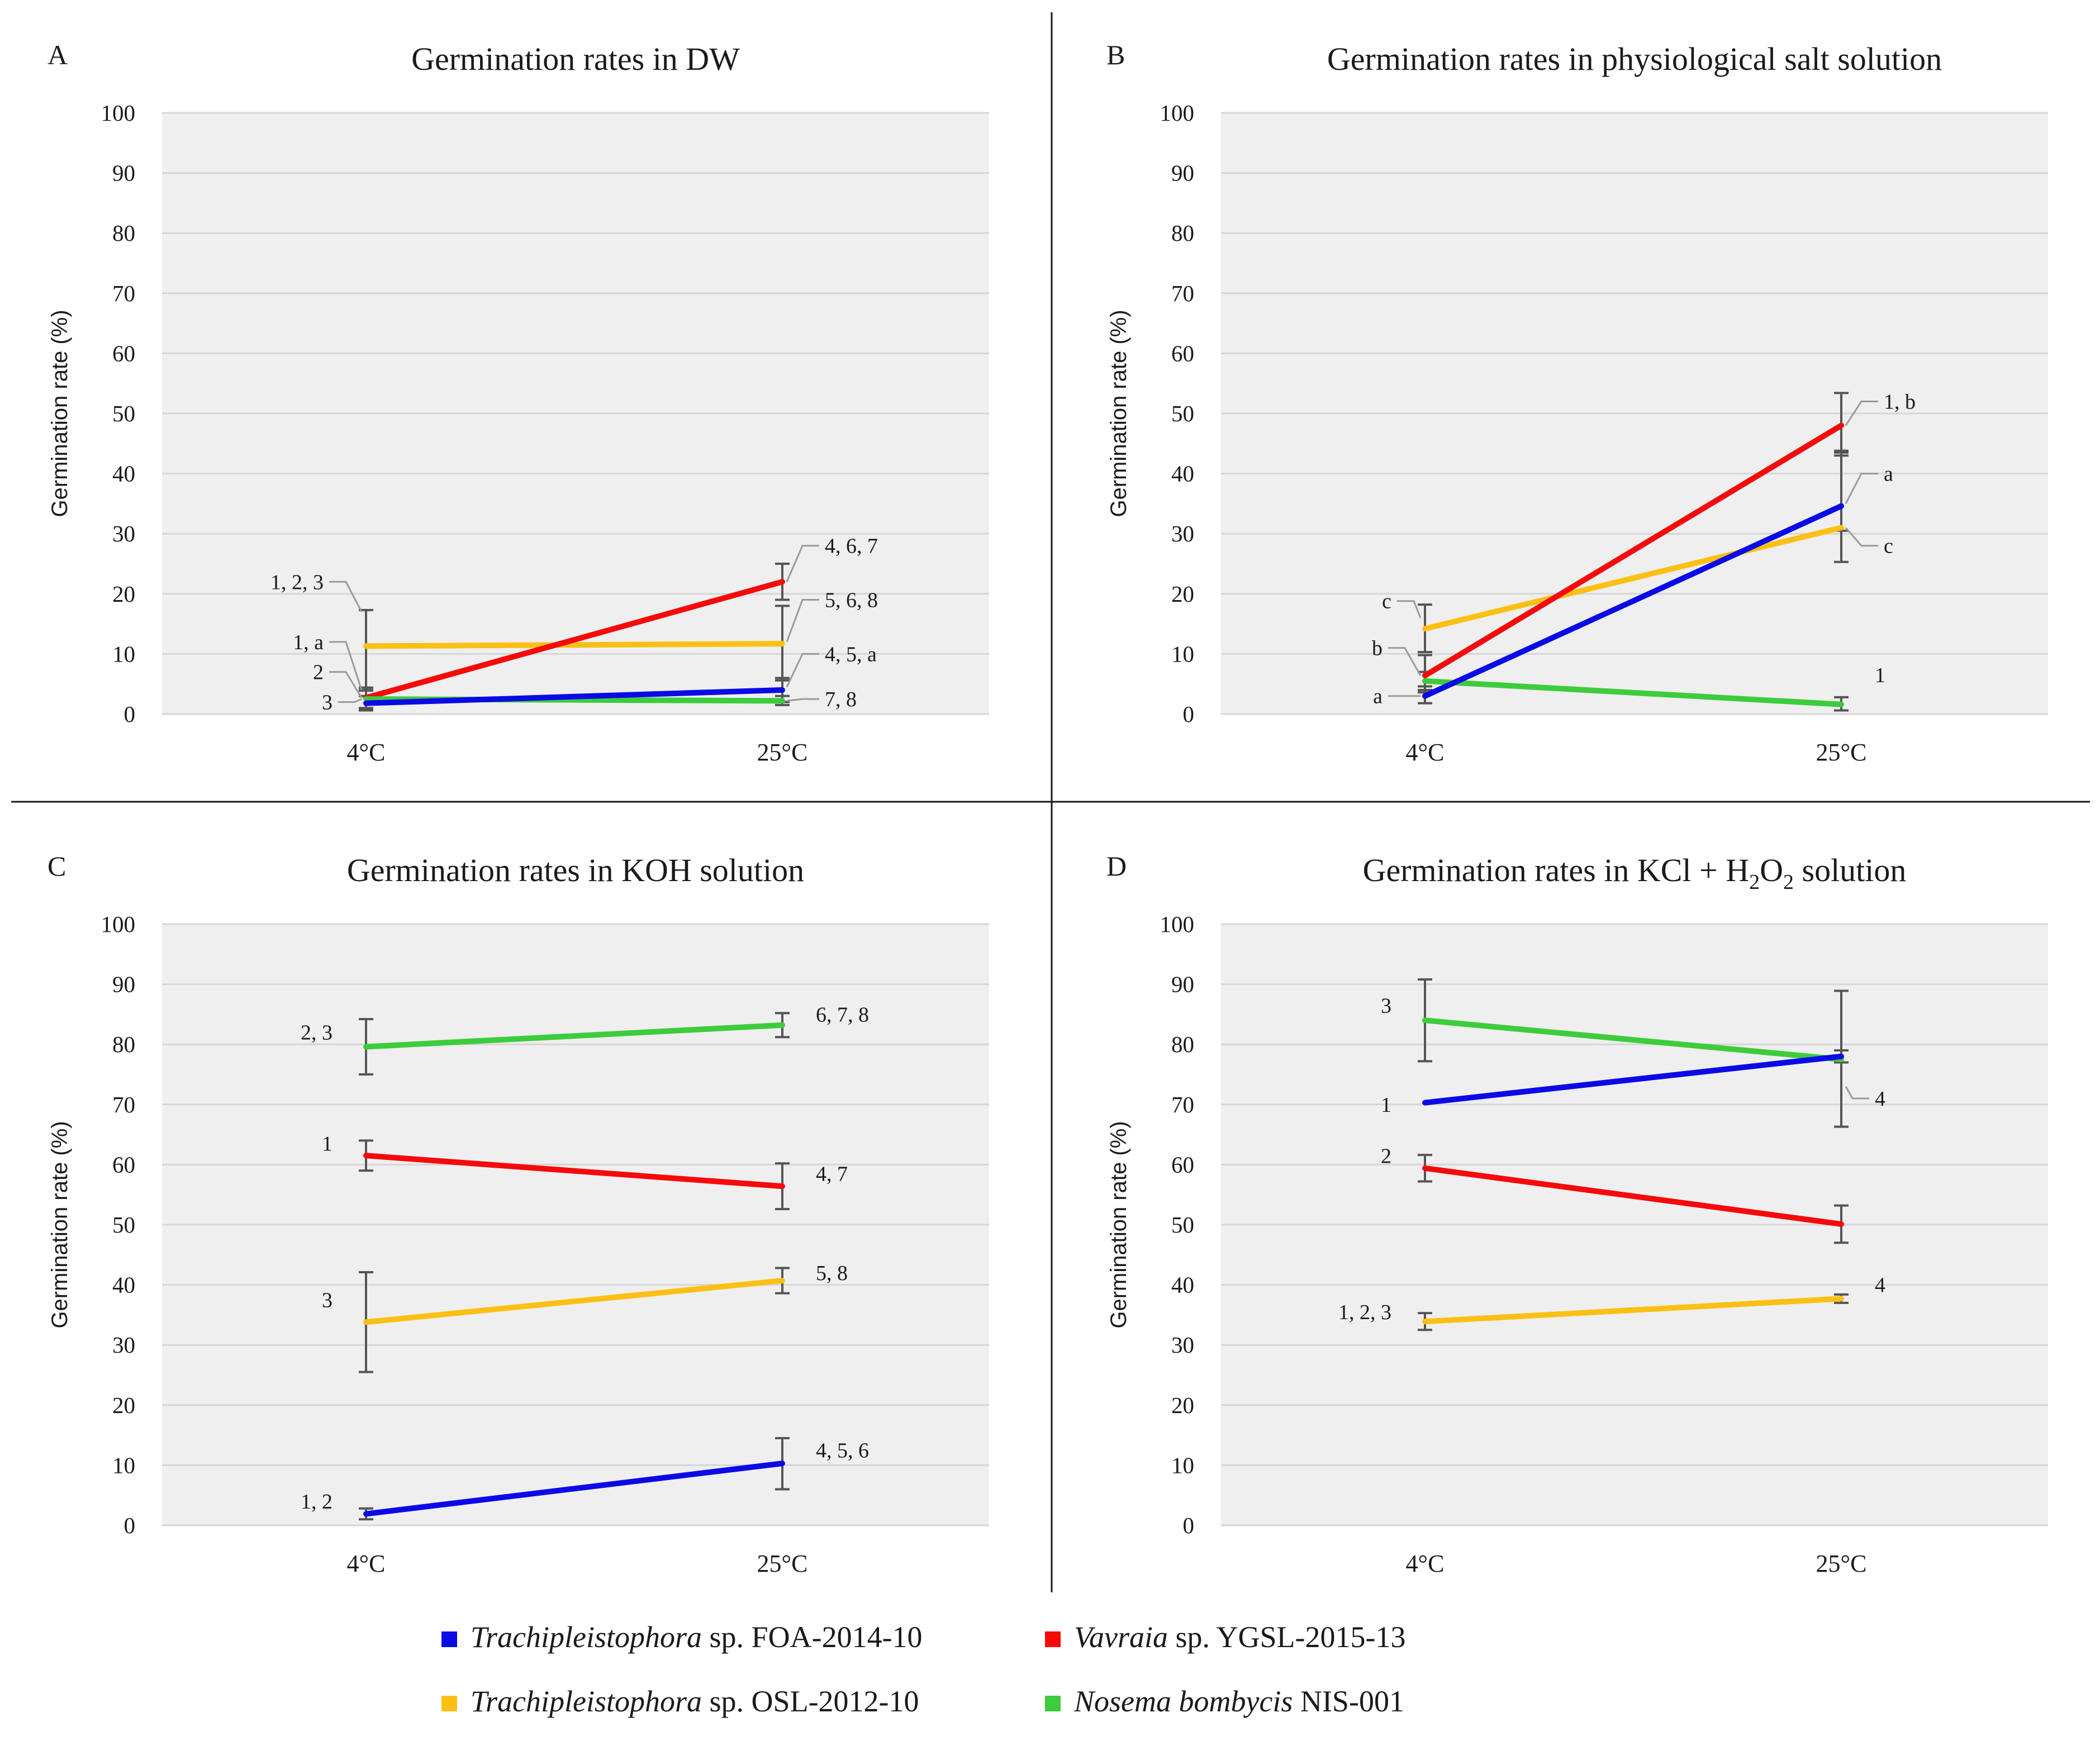  Describe the element at coordinates (1397, 656) in the screenshot. I see `significance-annotation: b` at that location.